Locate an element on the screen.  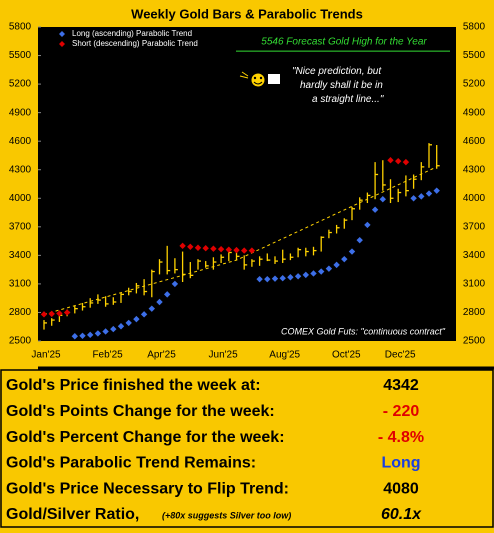
chart-title: Weekly Gold Bars & Parabolic Trends is located at coordinates (247, 13).